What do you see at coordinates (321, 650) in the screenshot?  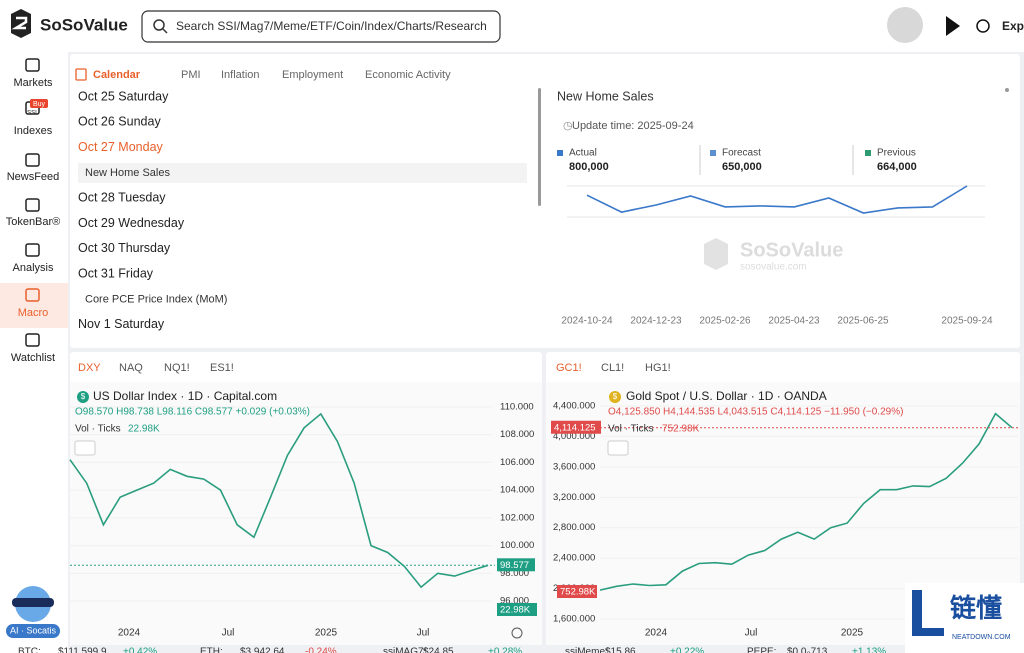 I see `ticker-change: -0.24%` at bounding box center [321, 650].